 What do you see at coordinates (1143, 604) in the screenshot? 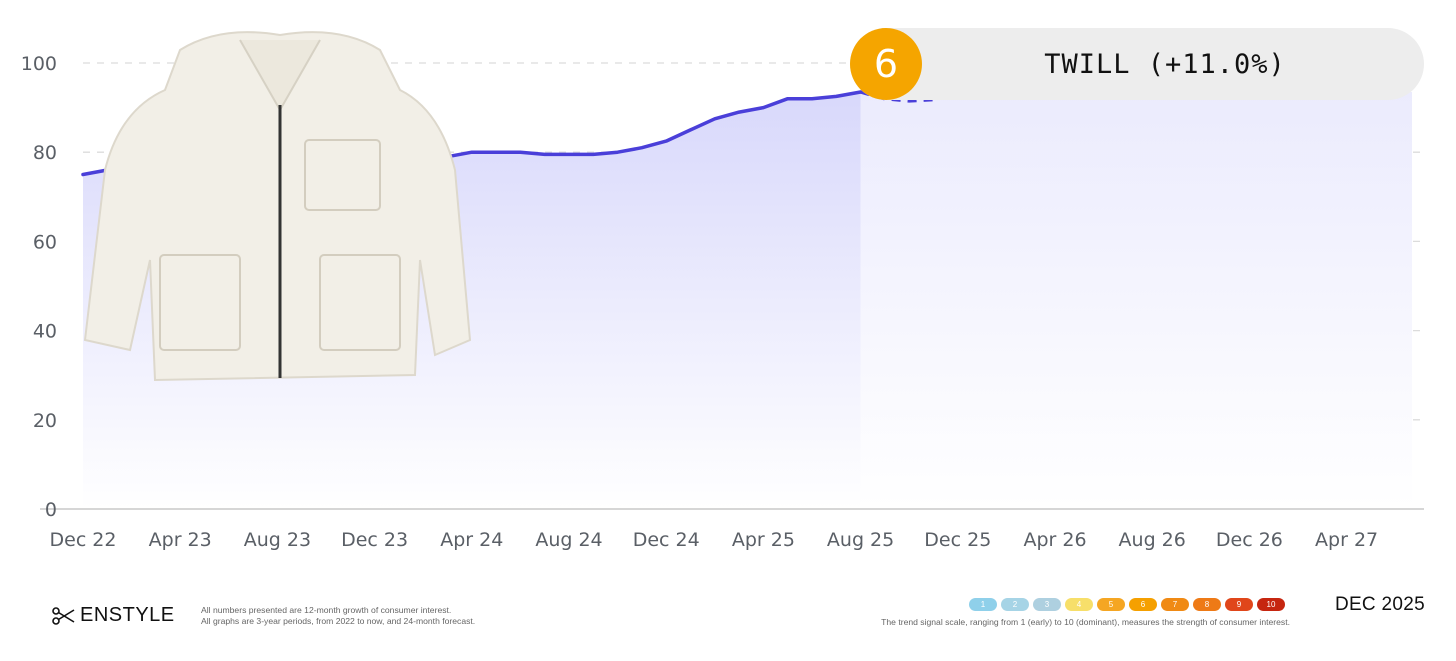
I see `signal-level-6: 6` at bounding box center [1143, 604].